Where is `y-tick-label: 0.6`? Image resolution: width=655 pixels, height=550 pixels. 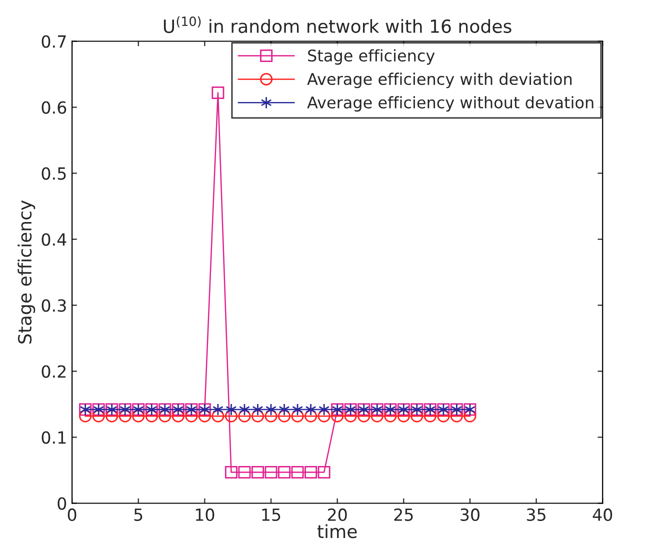 y-tick-label: 0.6 is located at coordinates (54, 107).